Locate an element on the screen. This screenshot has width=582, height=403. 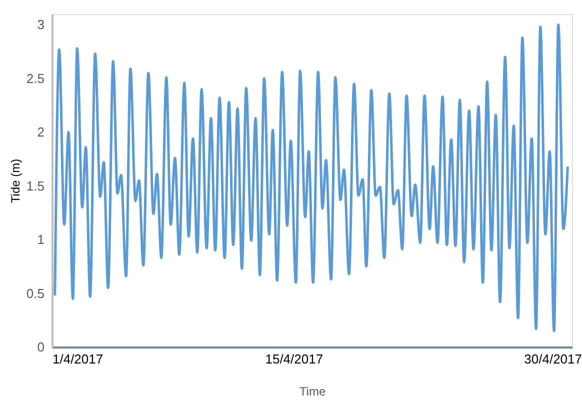
x-tick-label: 1/4/2017 is located at coordinates (78, 359).